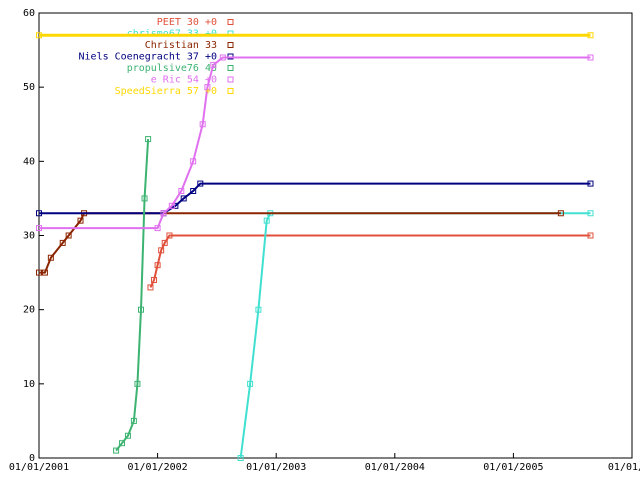 The image size is (640, 480). I want to click on x-tick-label: 01/01/2002, so click(157, 467).